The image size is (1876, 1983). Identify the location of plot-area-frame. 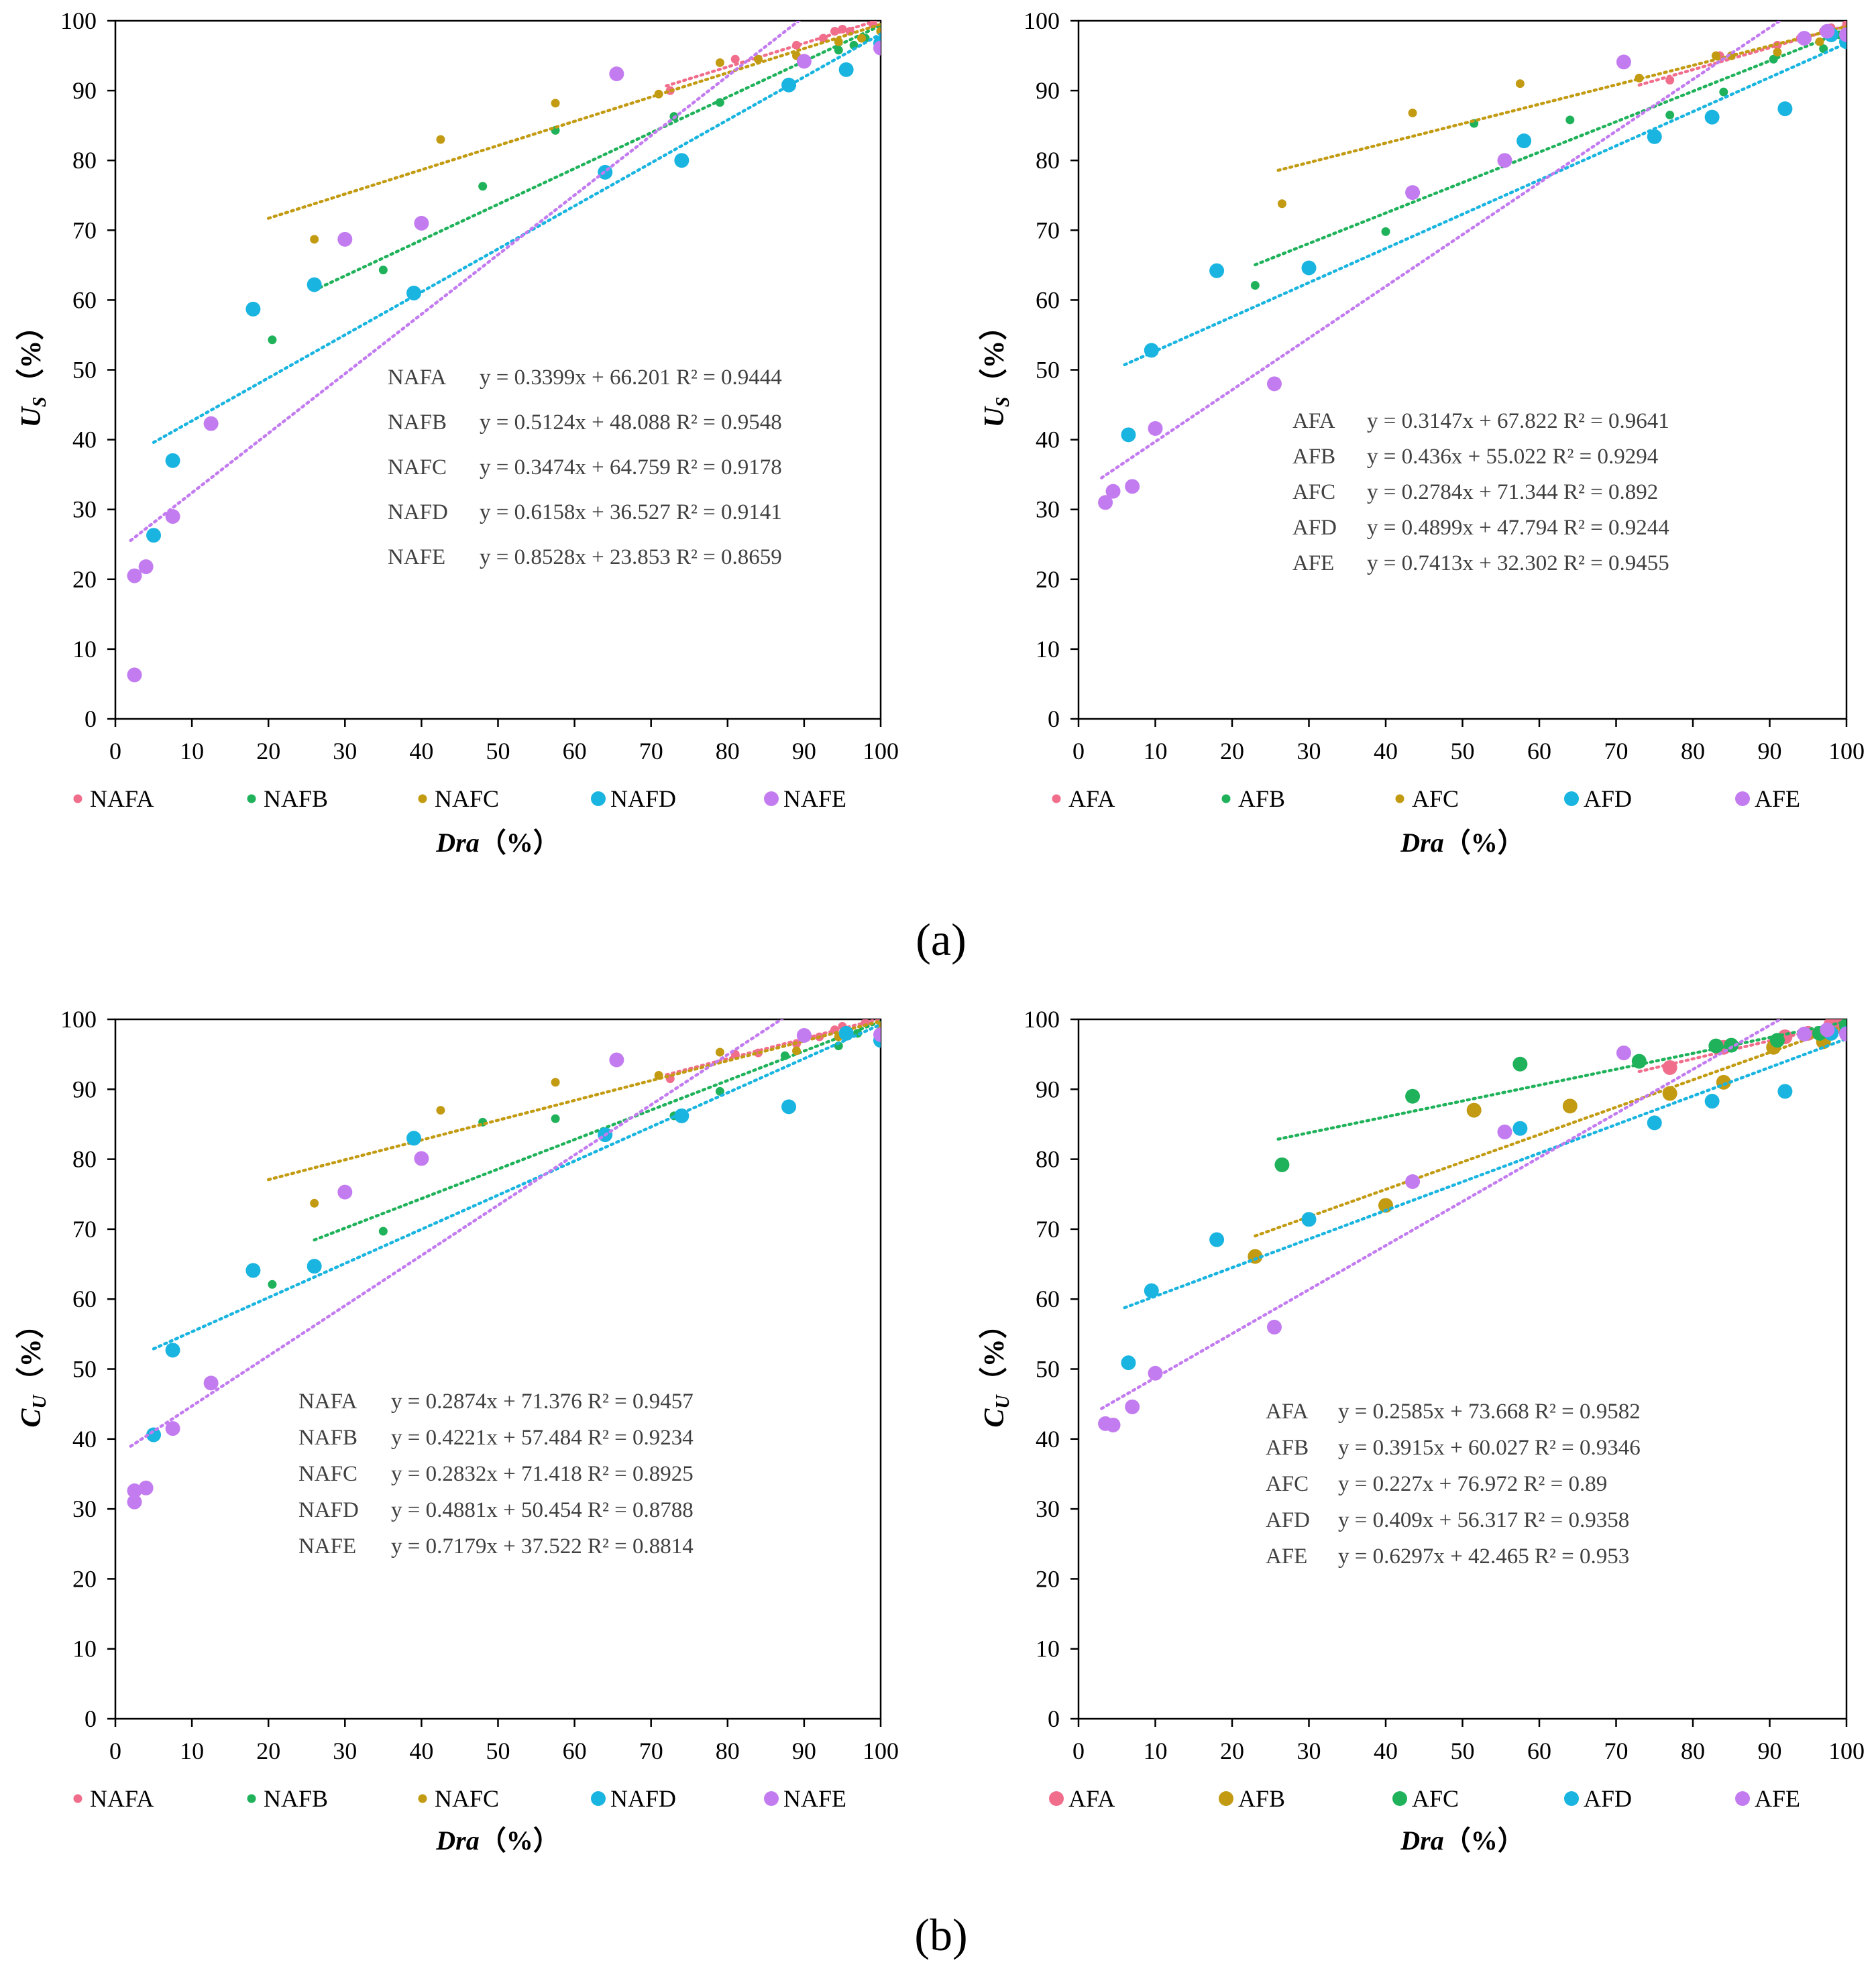
(1462, 1369).